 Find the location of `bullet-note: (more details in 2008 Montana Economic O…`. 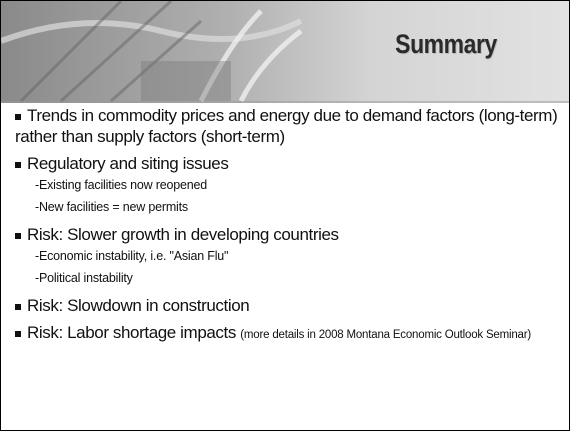

bullet-note: (more details in 2008 Montana Economic O… is located at coordinates (385, 335).